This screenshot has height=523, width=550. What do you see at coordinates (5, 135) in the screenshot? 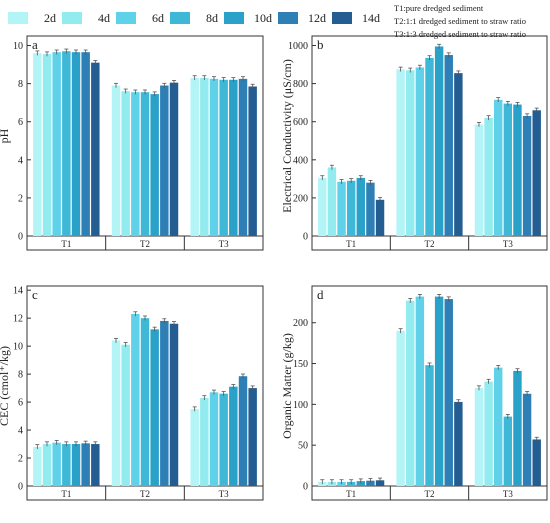
I see `y-axis-label: pH` at bounding box center [5, 135].